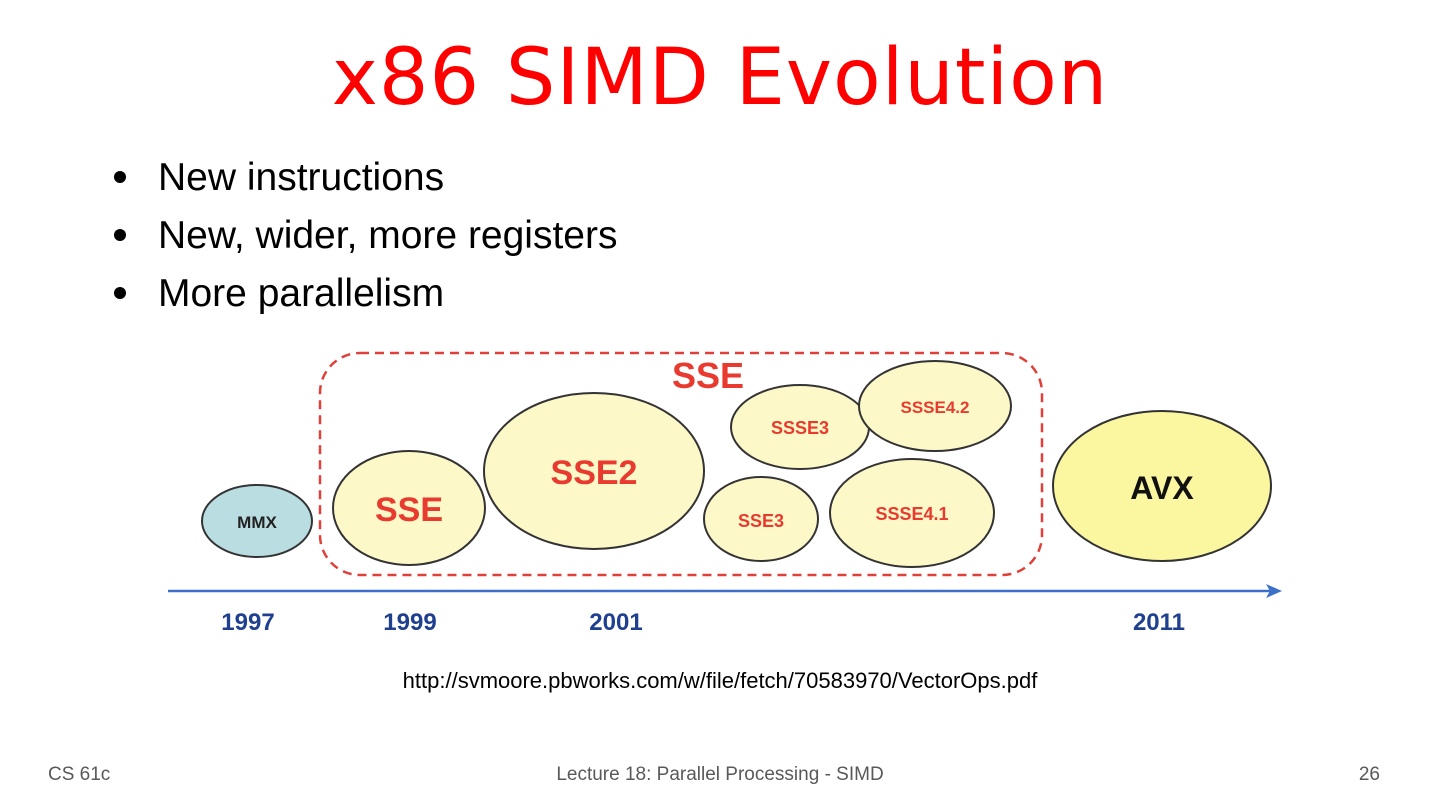  I want to click on extension-label: SSSE4.1, so click(911, 514).